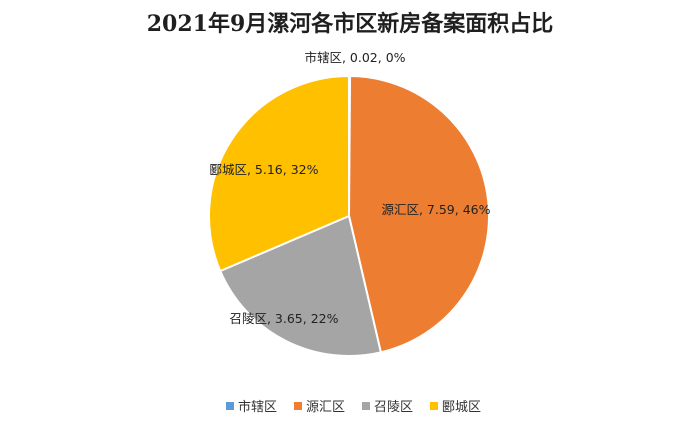 This screenshot has width=700, height=434. What do you see at coordinates (257, 407) in the screenshot?
I see `legend-label-1: 市辖区` at bounding box center [257, 407].